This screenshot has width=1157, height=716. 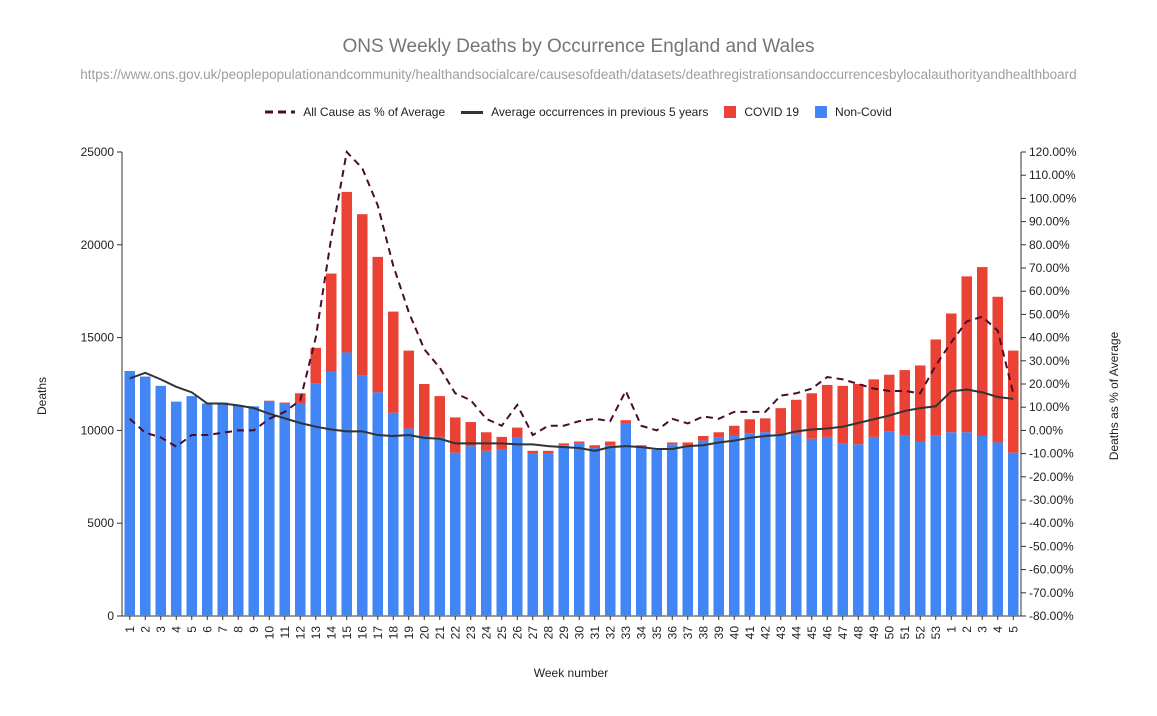 I want to click on y-tick-label: 10000, so click(x=98, y=430).